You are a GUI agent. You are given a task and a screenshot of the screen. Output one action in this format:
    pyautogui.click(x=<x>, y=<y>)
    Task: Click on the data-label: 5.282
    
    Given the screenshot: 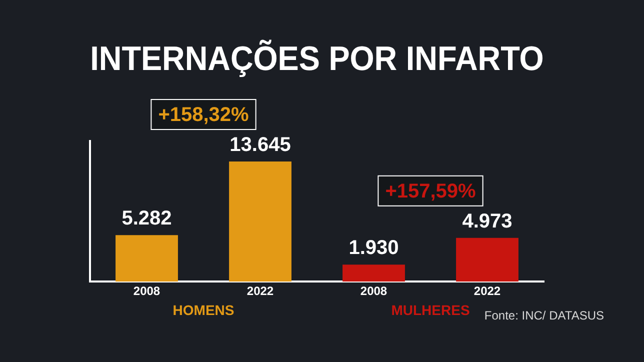 What is the action you would take?
    pyautogui.click(x=147, y=219)
    